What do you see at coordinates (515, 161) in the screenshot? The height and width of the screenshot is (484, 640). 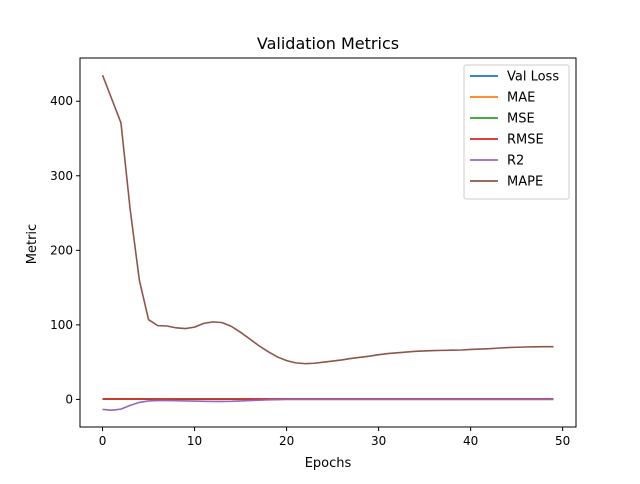 I see `legend-label: R2` at bounding box center [515, 161].